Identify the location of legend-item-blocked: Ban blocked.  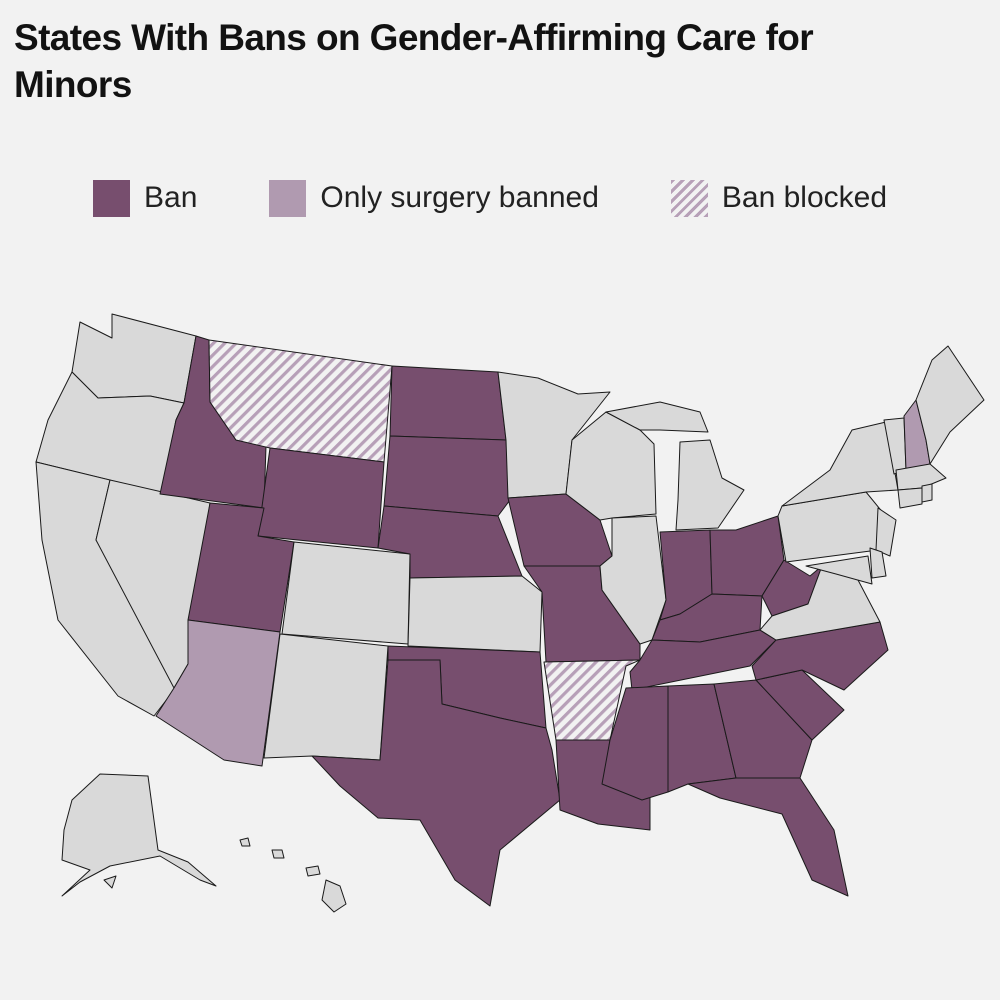
(779, 198).